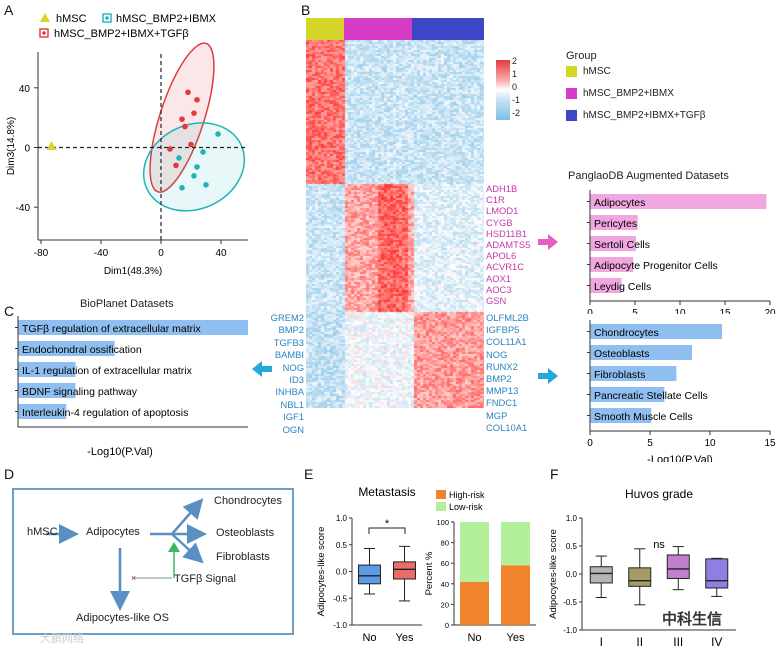 The height and width of the screenshot is (652, 783). I want to click on colorbar-tick-label: -1, so click(516, 100).